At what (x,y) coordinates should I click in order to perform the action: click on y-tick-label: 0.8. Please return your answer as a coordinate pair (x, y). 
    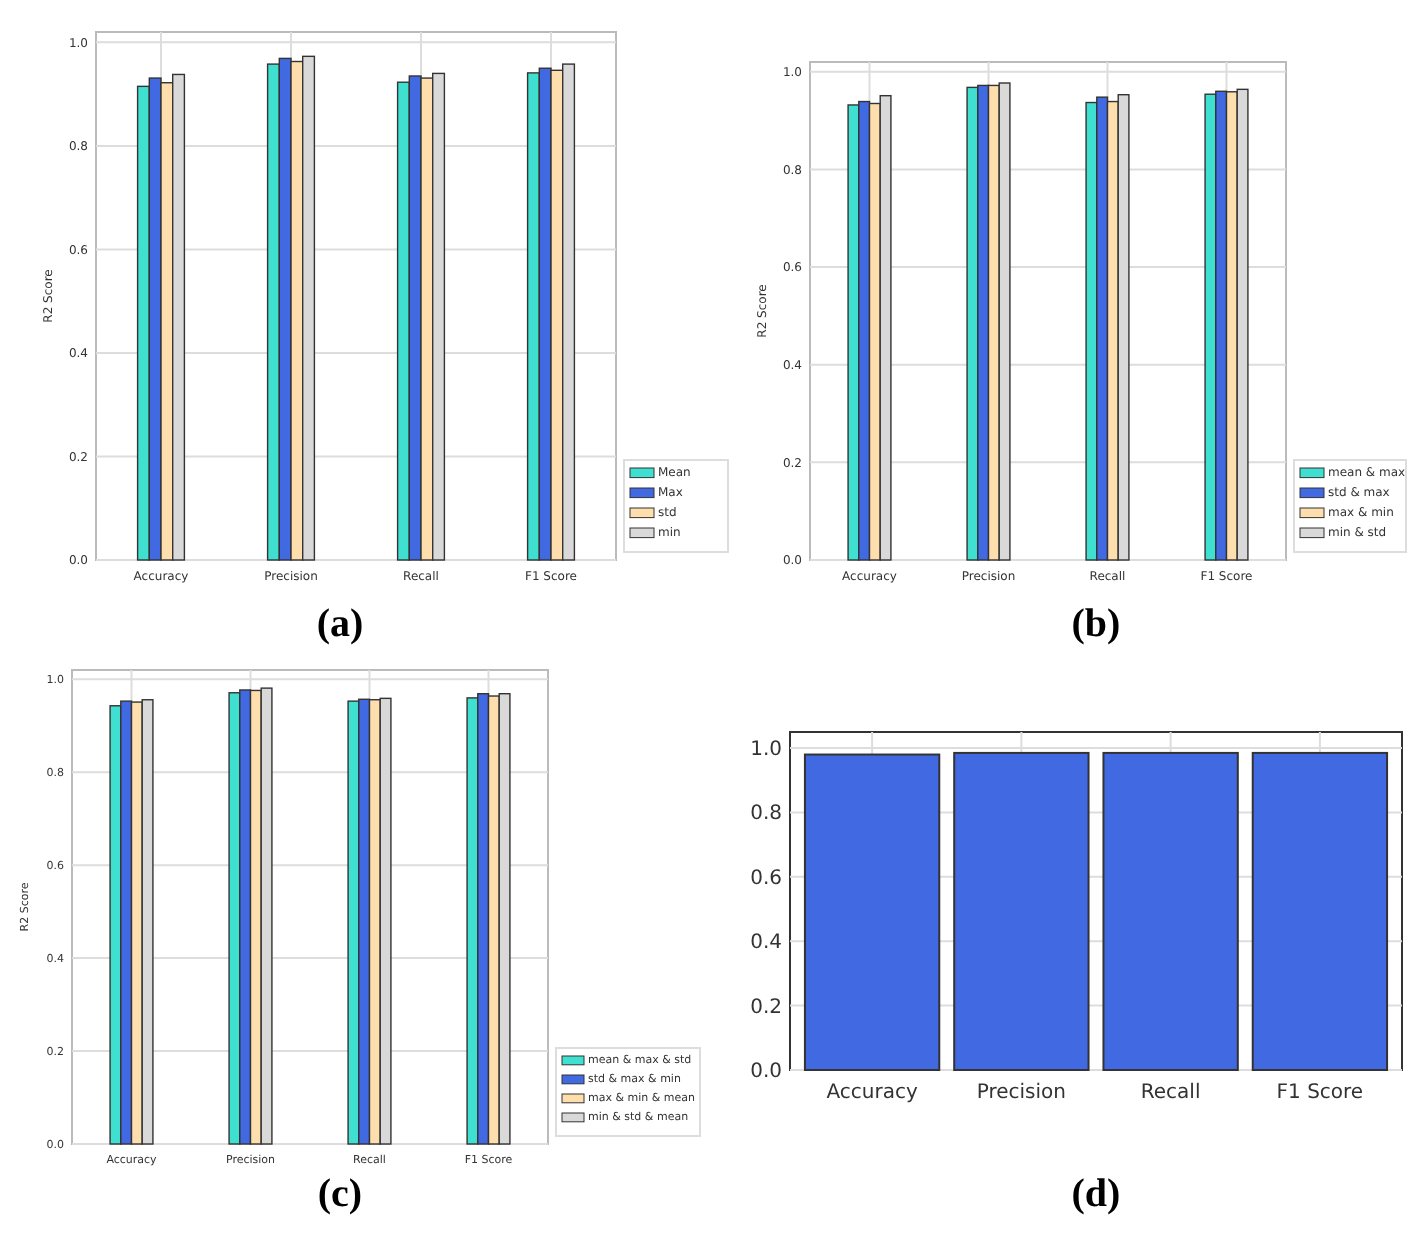
    Looking at the image, I should click on (766, 814).